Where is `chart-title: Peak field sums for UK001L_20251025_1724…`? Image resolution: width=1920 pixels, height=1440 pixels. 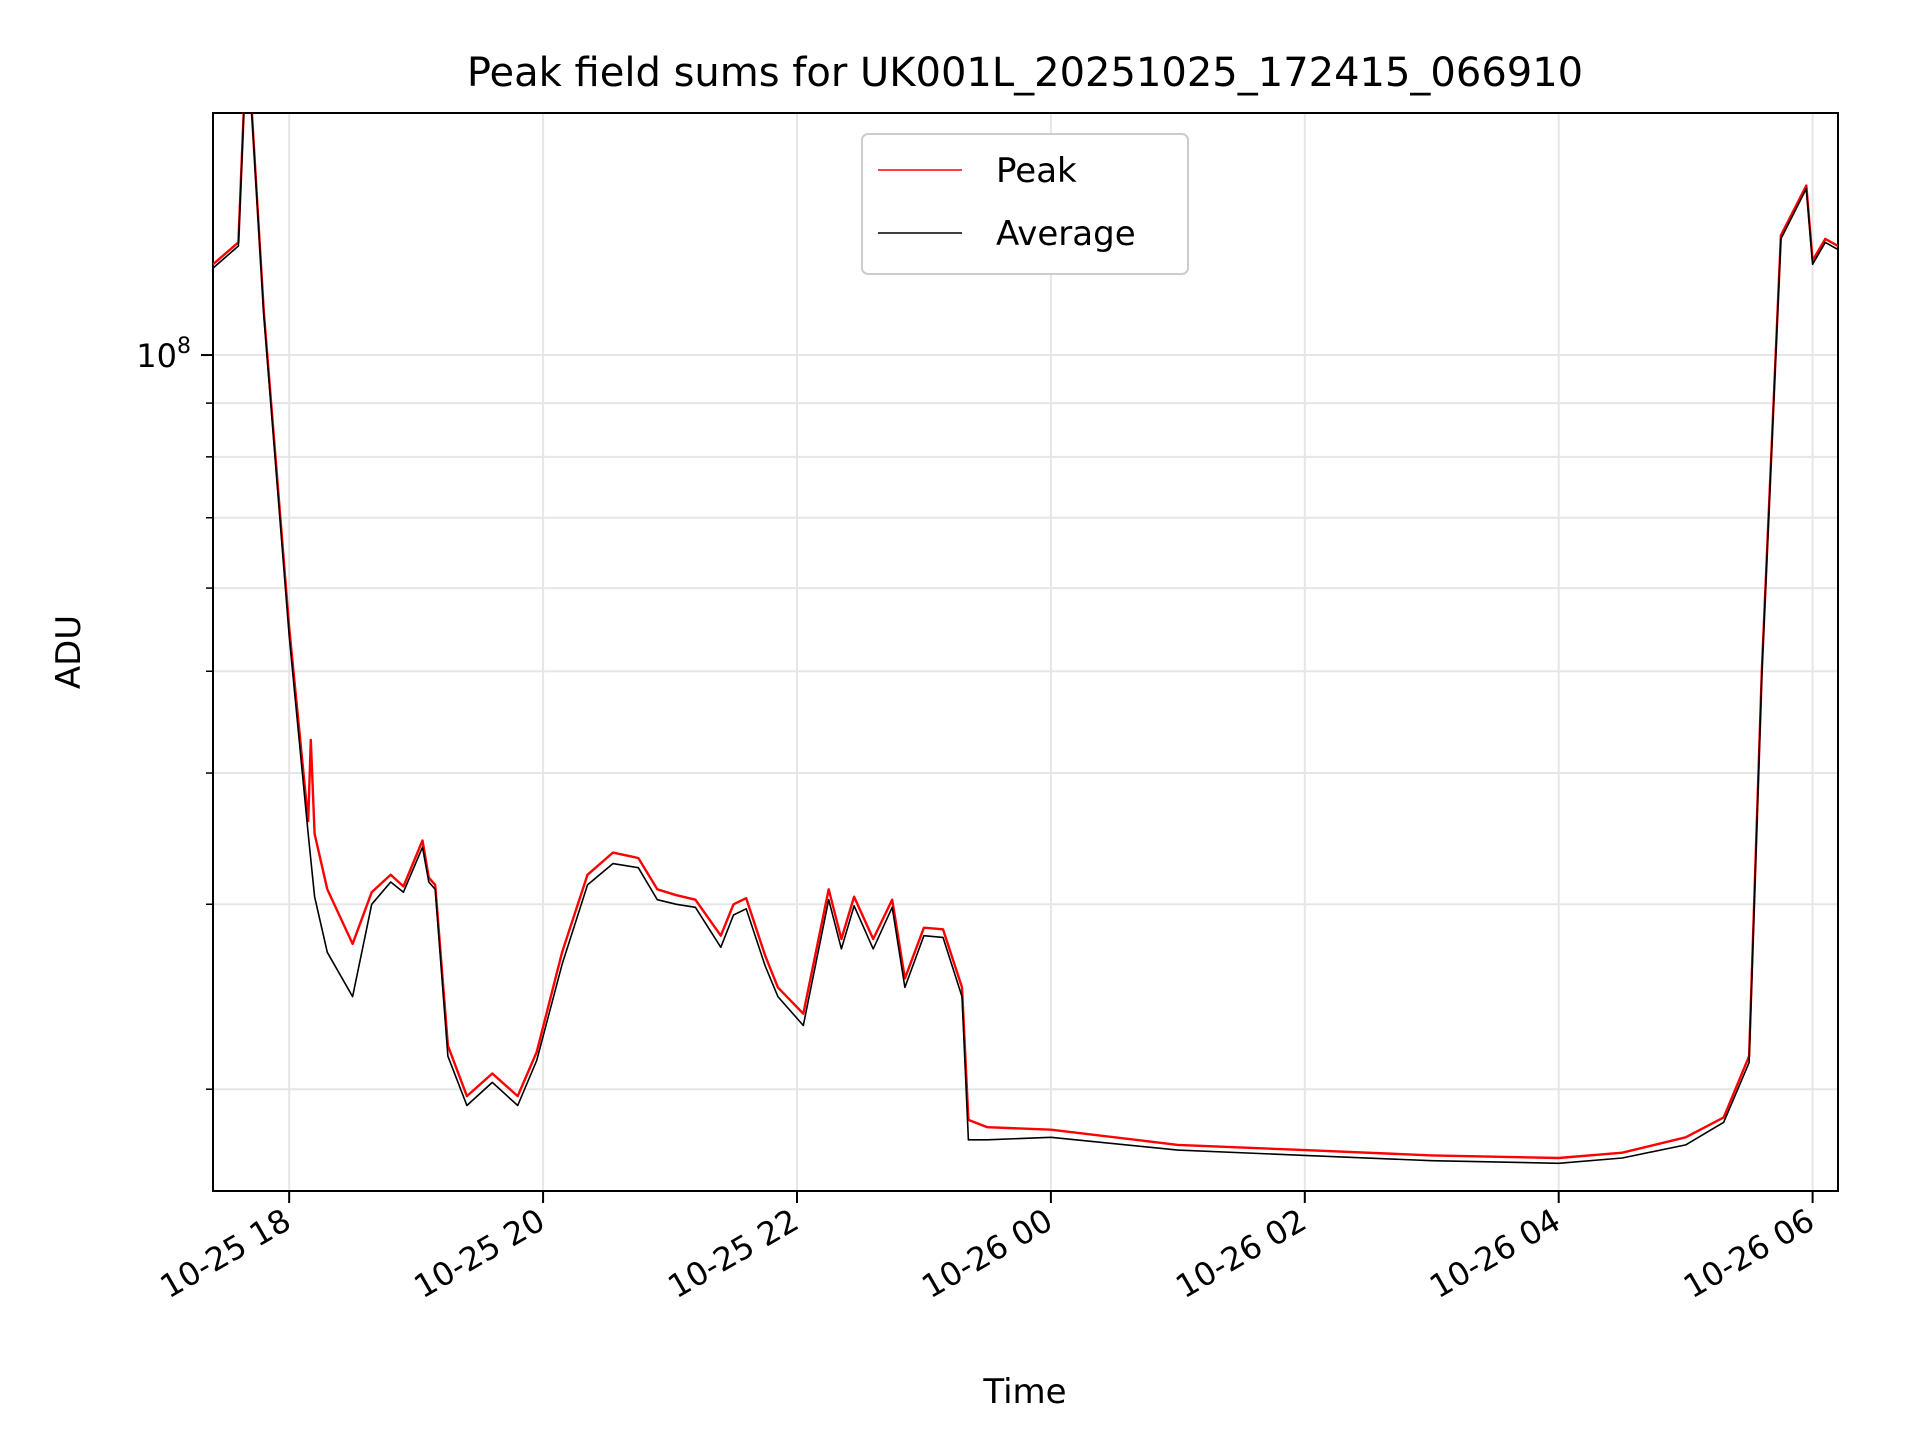 chart-title: Peak field sums for UK001L_20251025_1724… is located at coordinates (1025, 73).